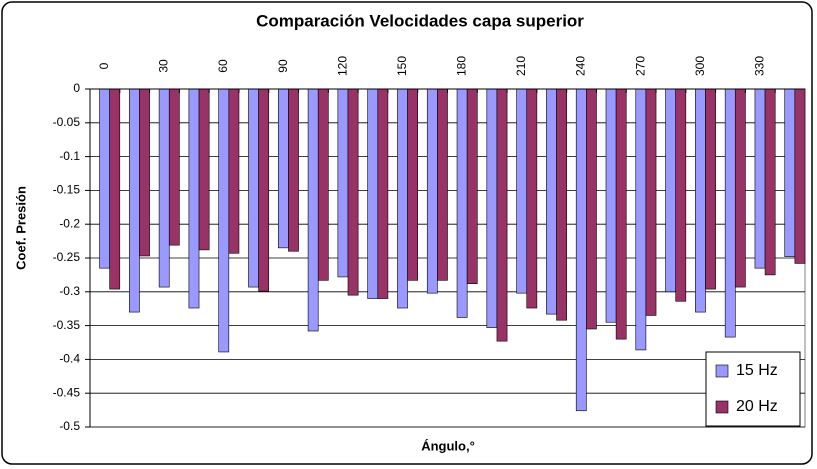 This screenshot has height=469, width=817. I want to click on y-tick-label: -0.5, so click(69, 426).